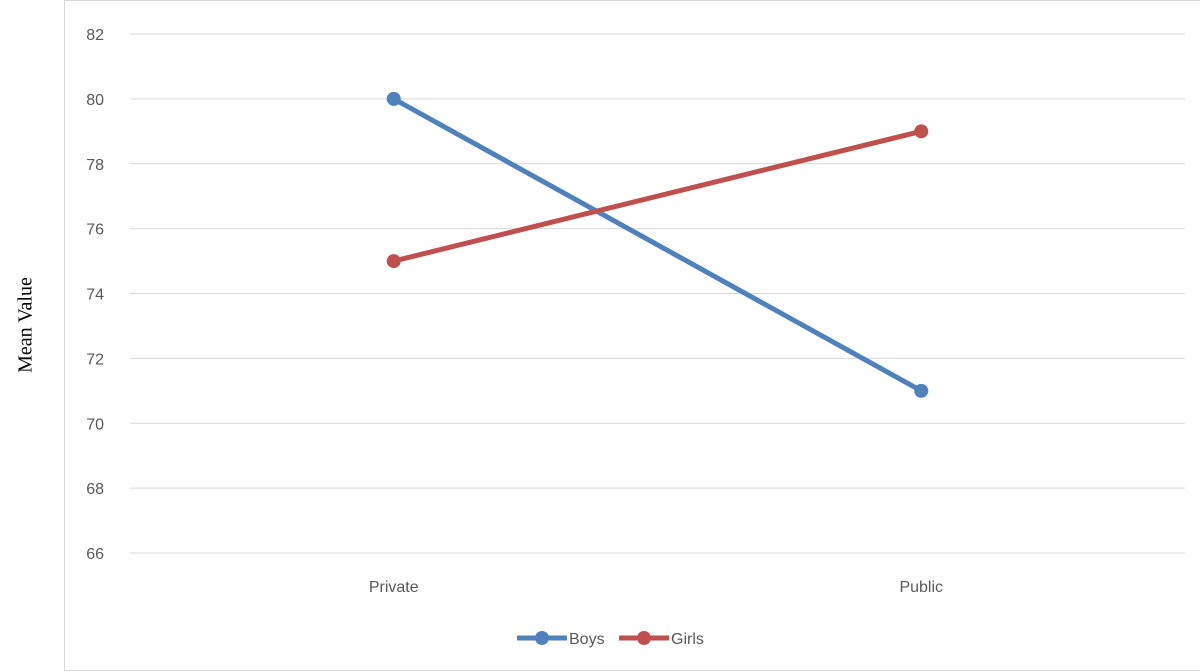  I want to click on y-tick-label: 80, so click(95, 100).